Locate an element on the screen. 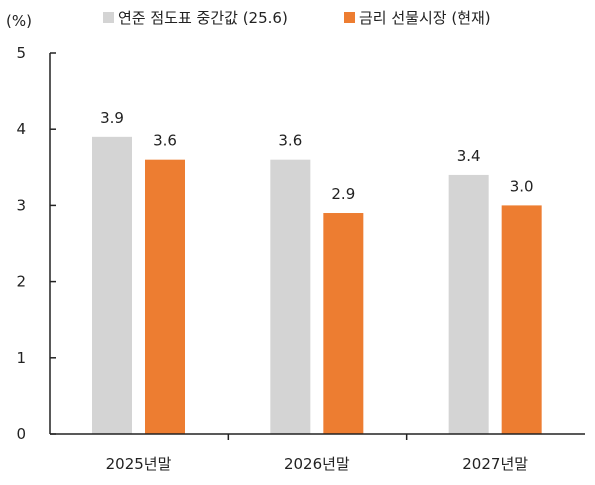 This screenshot has height=485, width=595. data-labels: 3.9 3.6 3.6 2.9 3.4 3.0 is located at coordinates (317, 156).